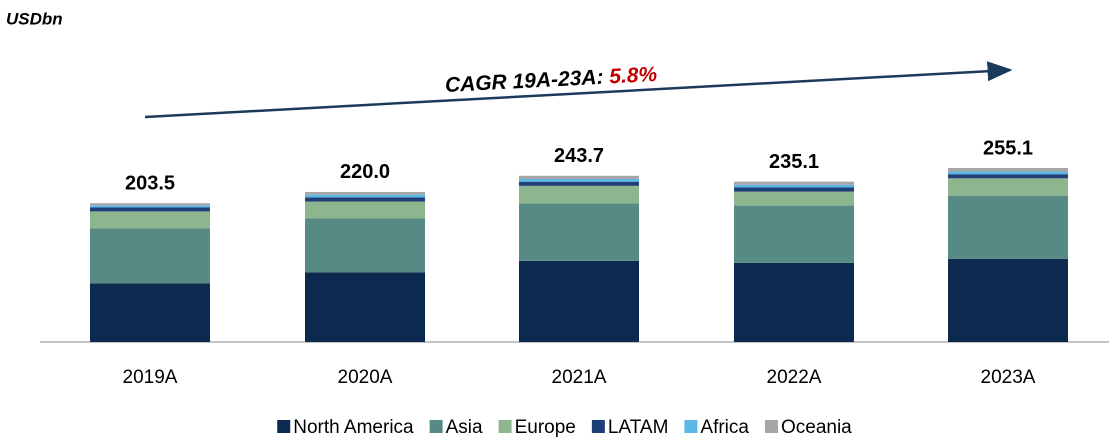  I want to click on total-label: 255.1, so click(1008, 148).